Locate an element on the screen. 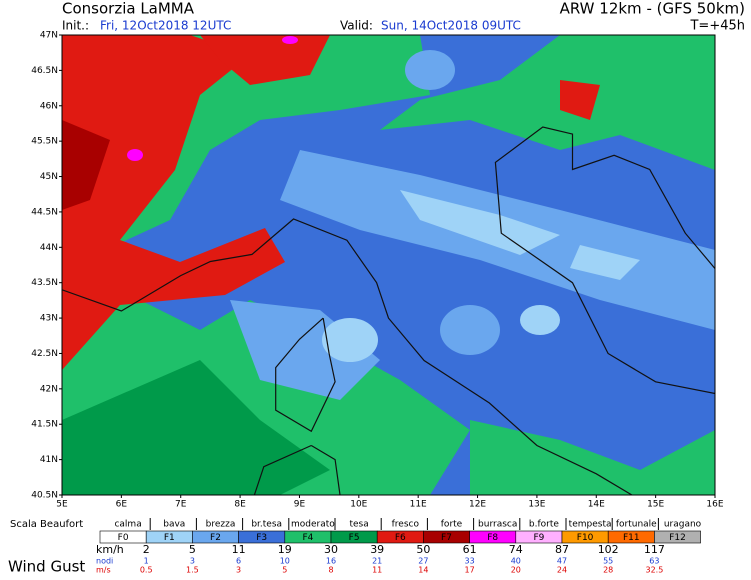  model: ARW 12km - (GFS 50km) is located at coordinates (652, 9).